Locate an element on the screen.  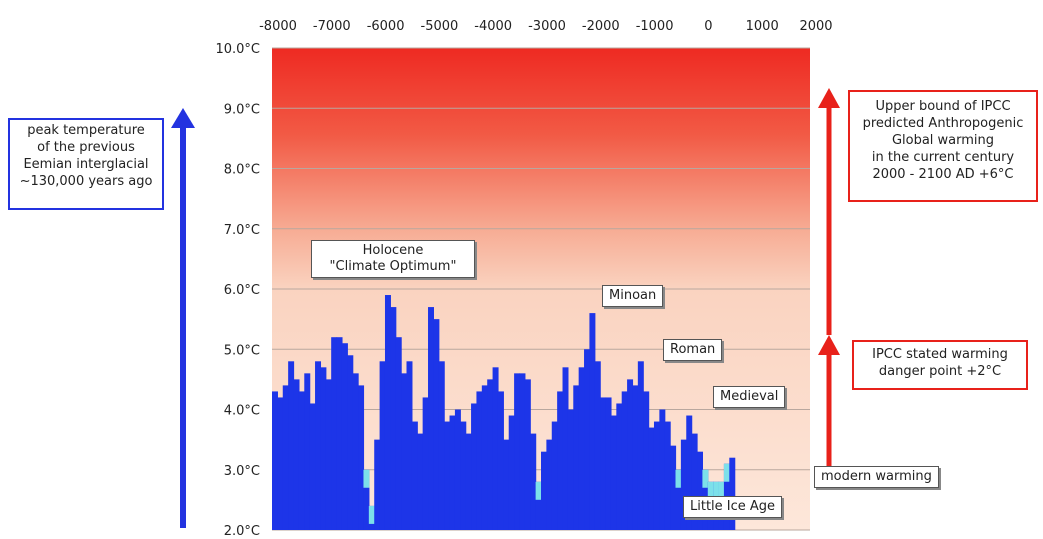
eemian-line: peak temperature is located at coordinates (86, 130).